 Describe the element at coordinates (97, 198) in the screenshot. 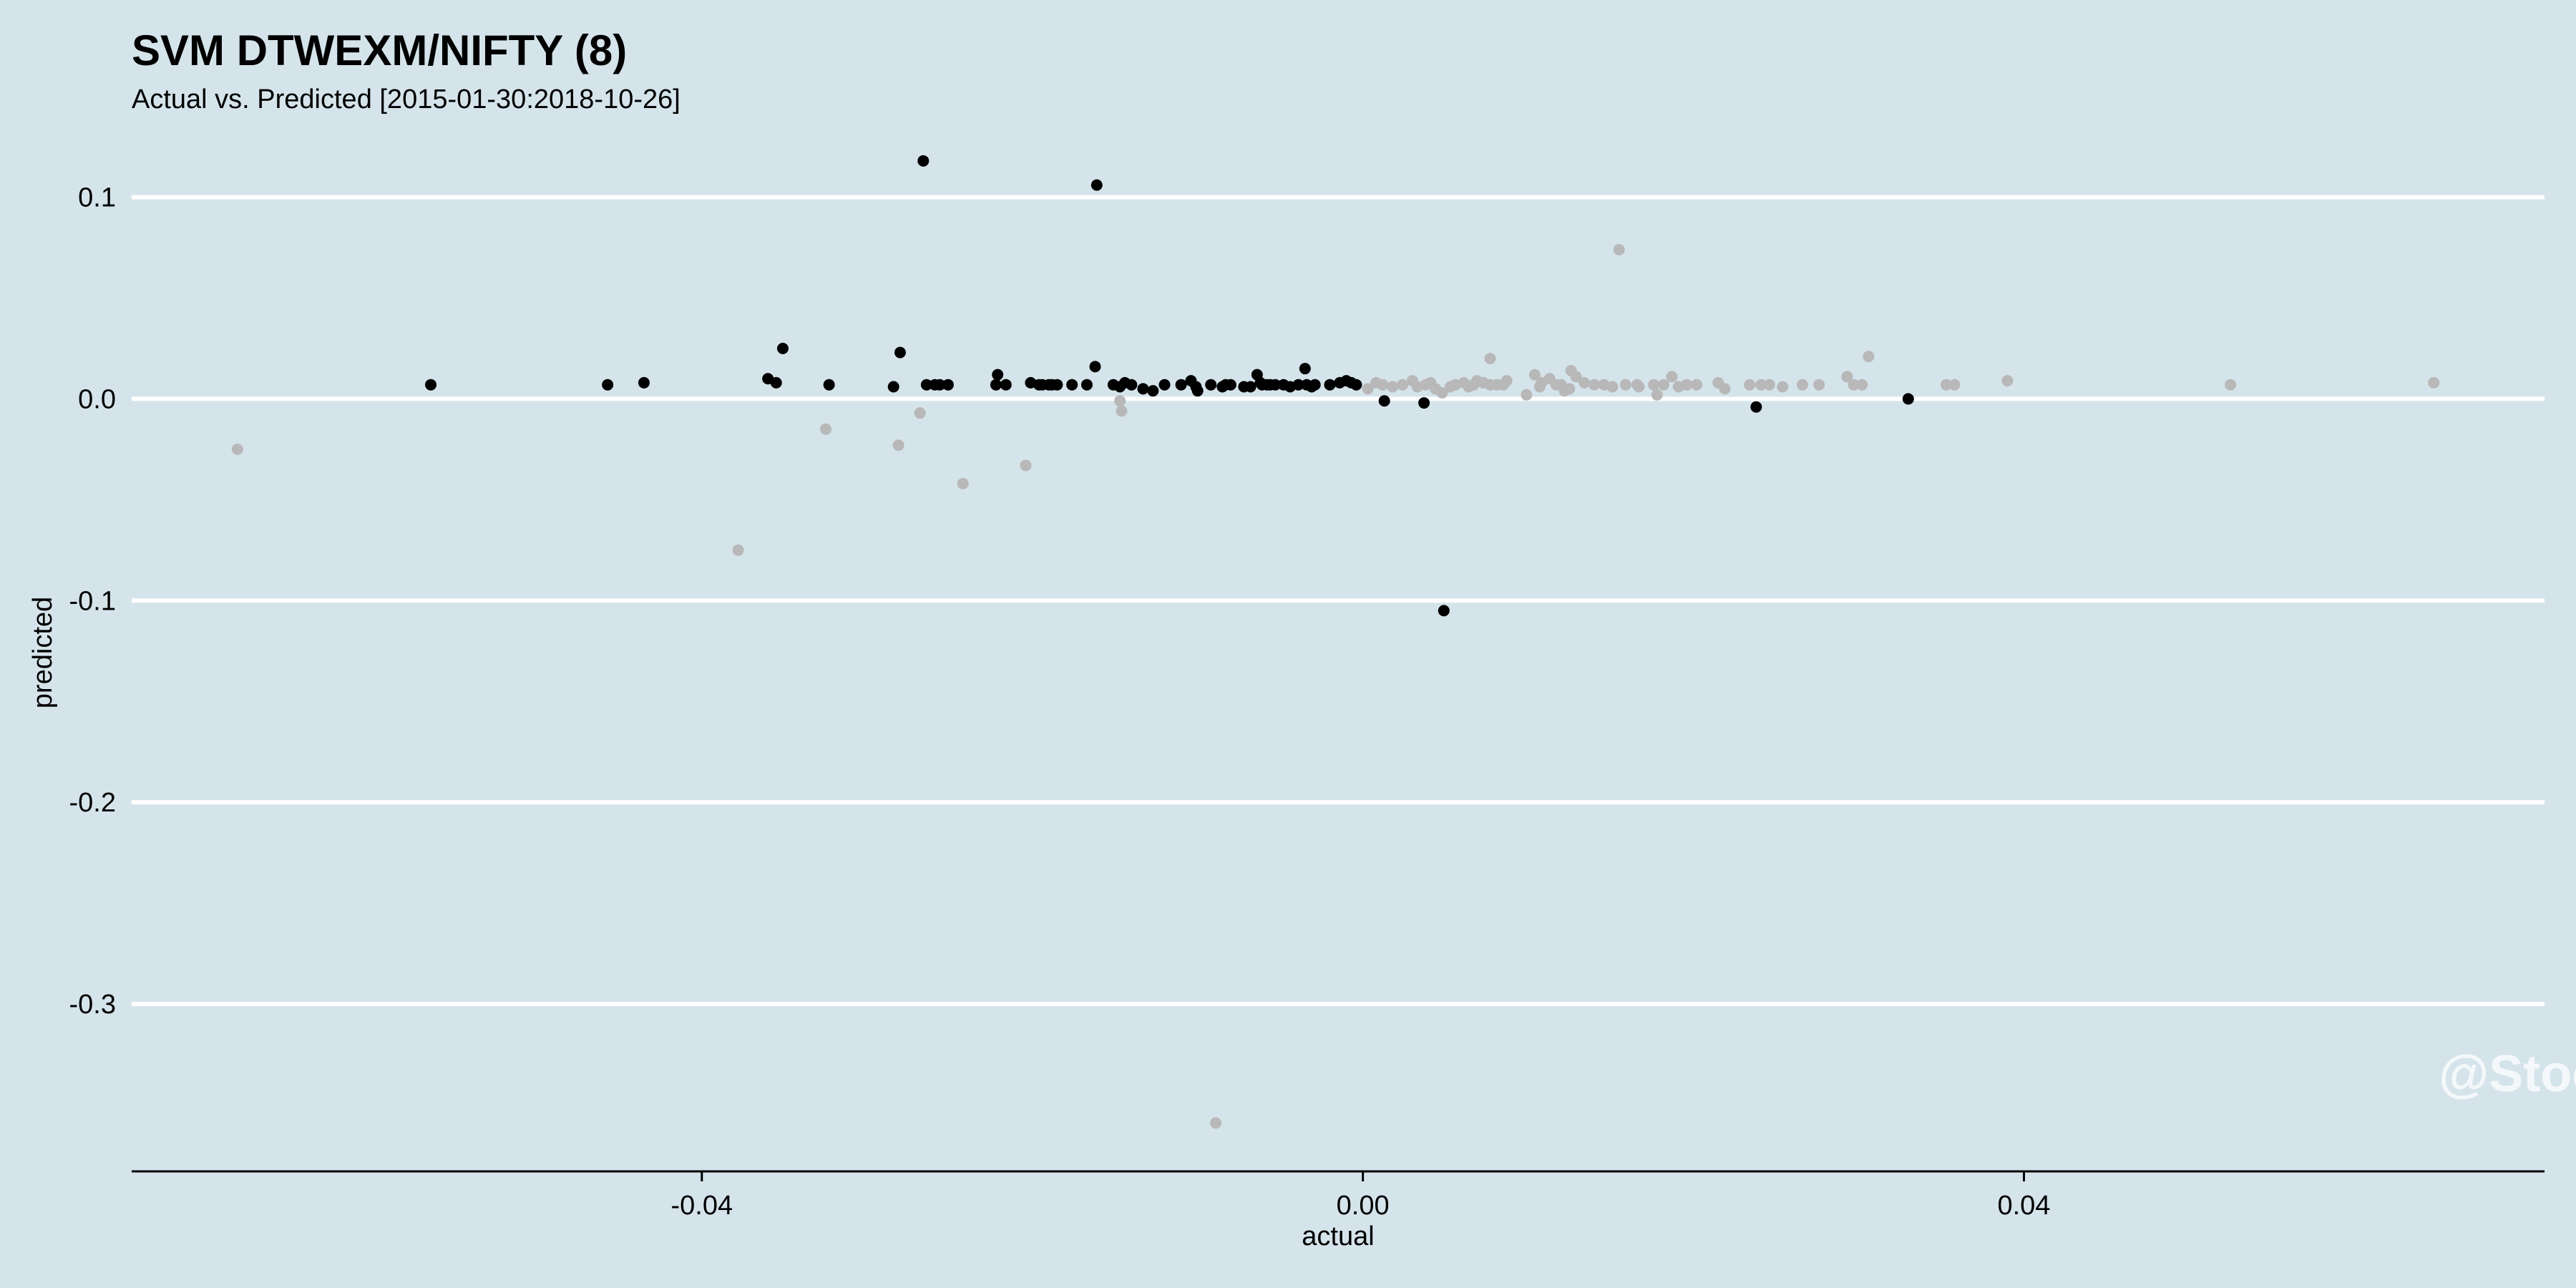

I see `y-tick-label: 0.1` at that location.